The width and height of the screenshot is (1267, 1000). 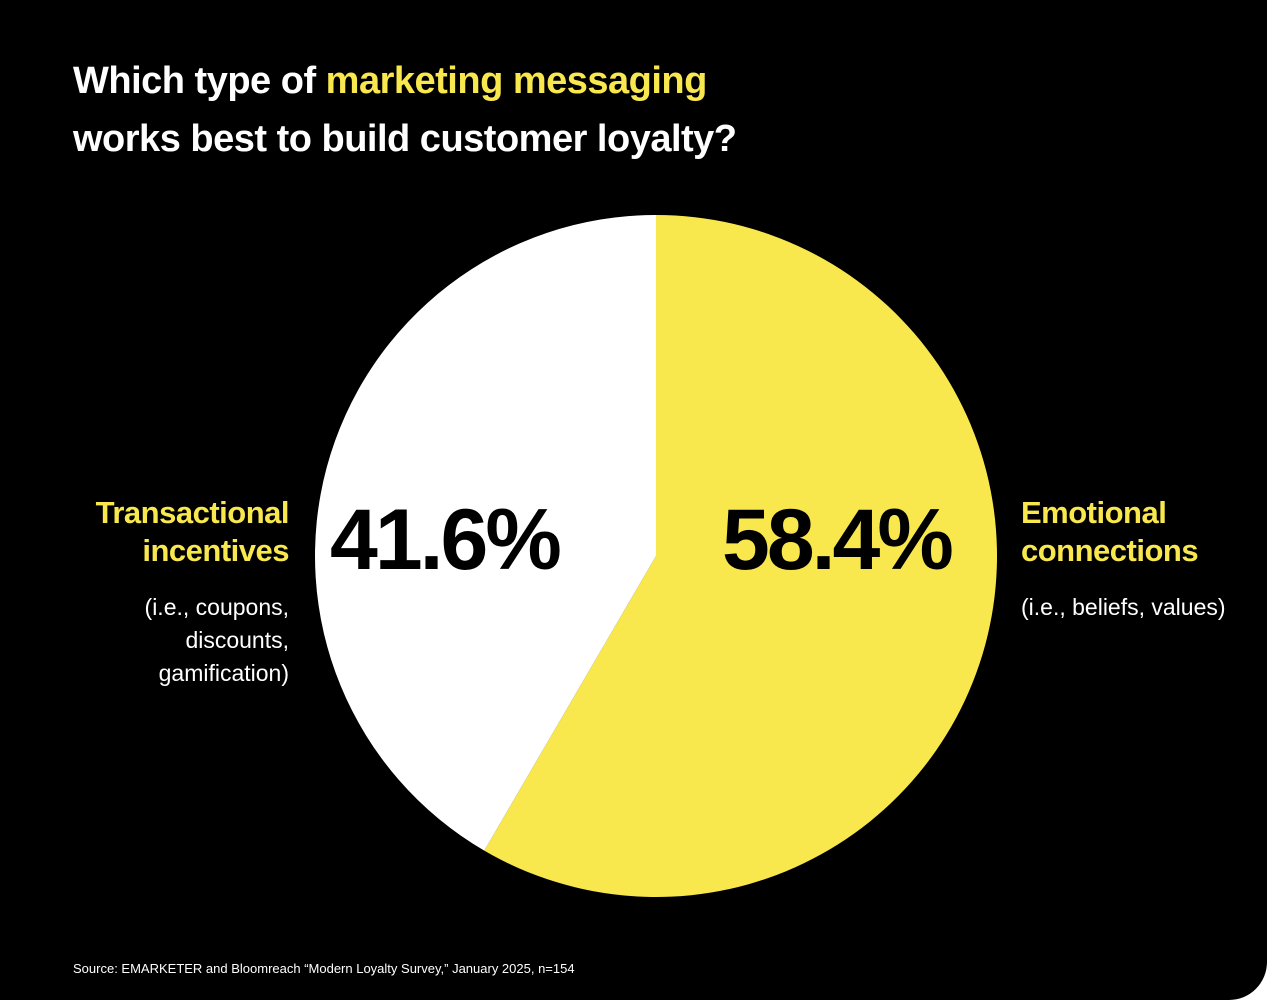 I want to click on note-transactional-line3: gamification), so click(x=223, y=673).